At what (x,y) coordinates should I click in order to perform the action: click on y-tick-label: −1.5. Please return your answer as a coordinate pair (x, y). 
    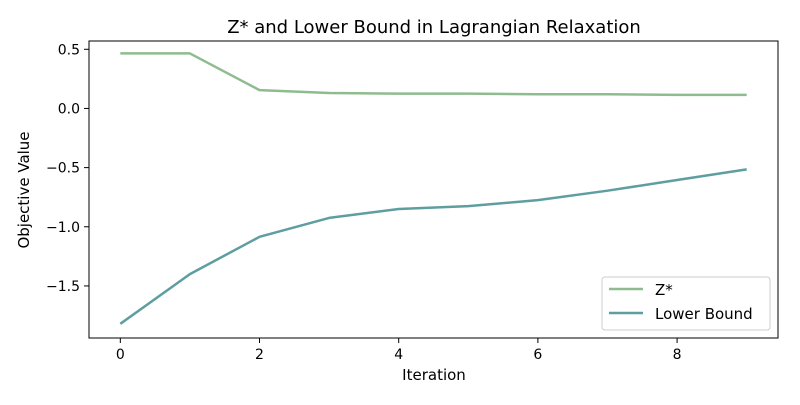
    Looking at the image, I should click on (63, 287).